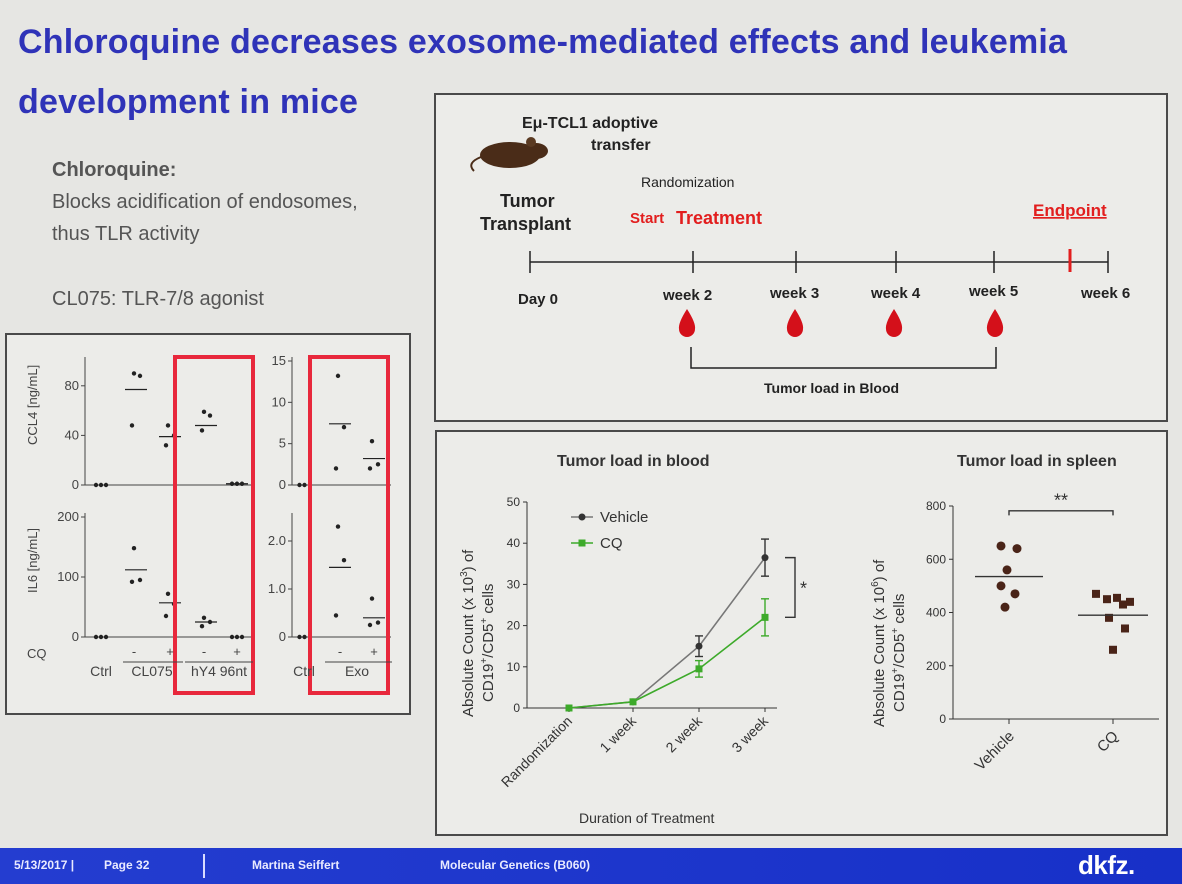 Image resolution: width=1182 pixels, height=884 pixels. What do you see at coordinates (611, 543) in the screenshot?
I see `legend-cq-label: CQ` at bounding box center [611, 543].